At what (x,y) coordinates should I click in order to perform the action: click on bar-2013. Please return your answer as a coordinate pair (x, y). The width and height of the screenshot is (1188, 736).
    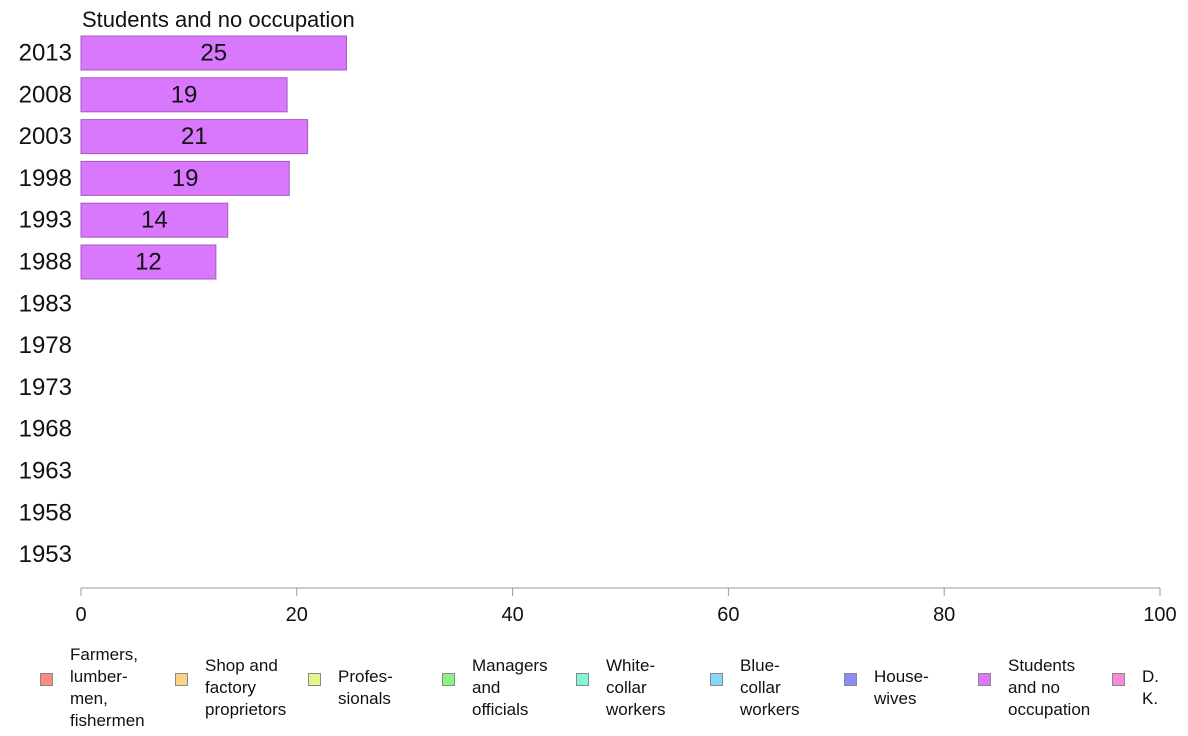
    Looking at the image, I should click on (213, 53).